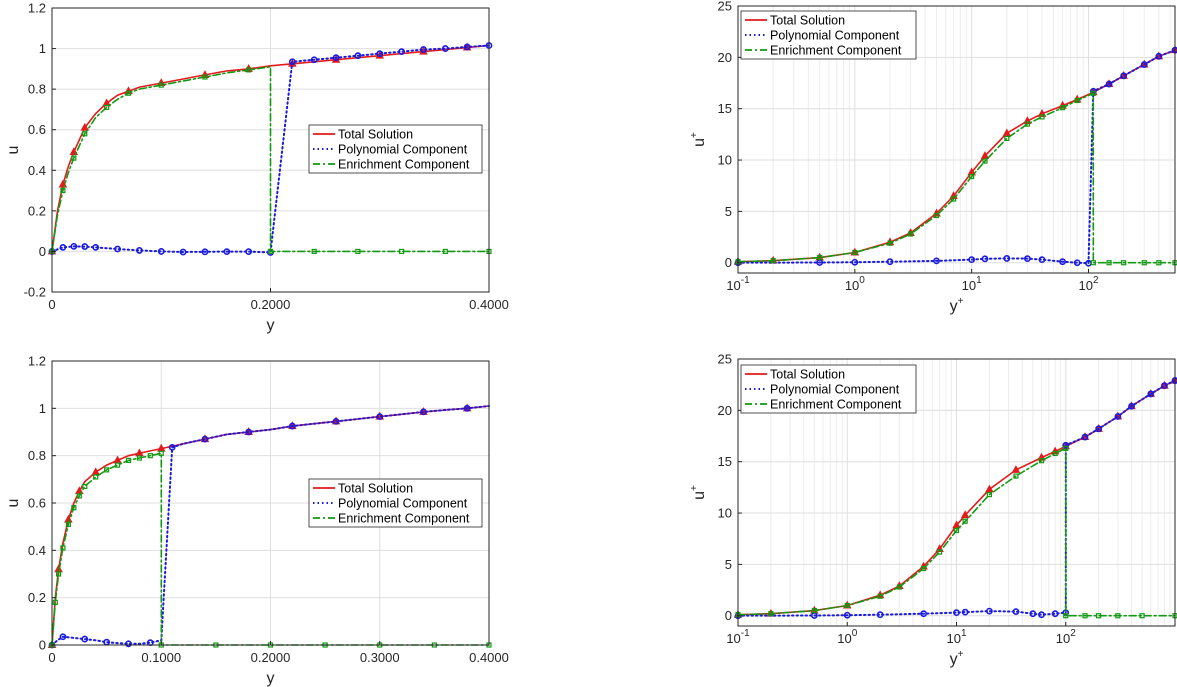 The image size is (1177, 687). What do you see at coordinates (270, 148) in the screenshot?
I see `series-line` at bounding box center [270, 148].